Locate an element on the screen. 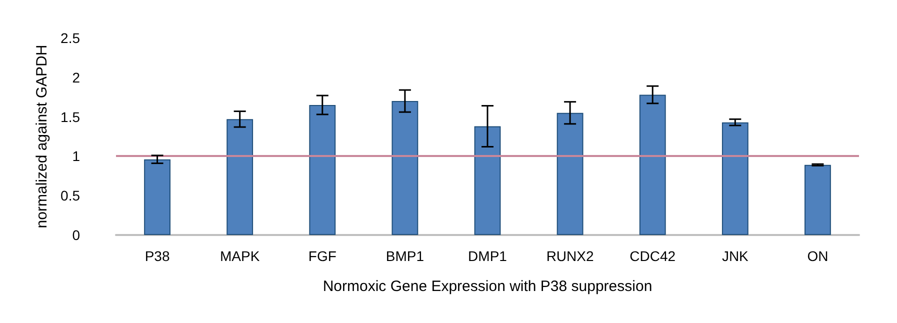  x-tick-label: RUNX2 is located at coordinates (570, 256).